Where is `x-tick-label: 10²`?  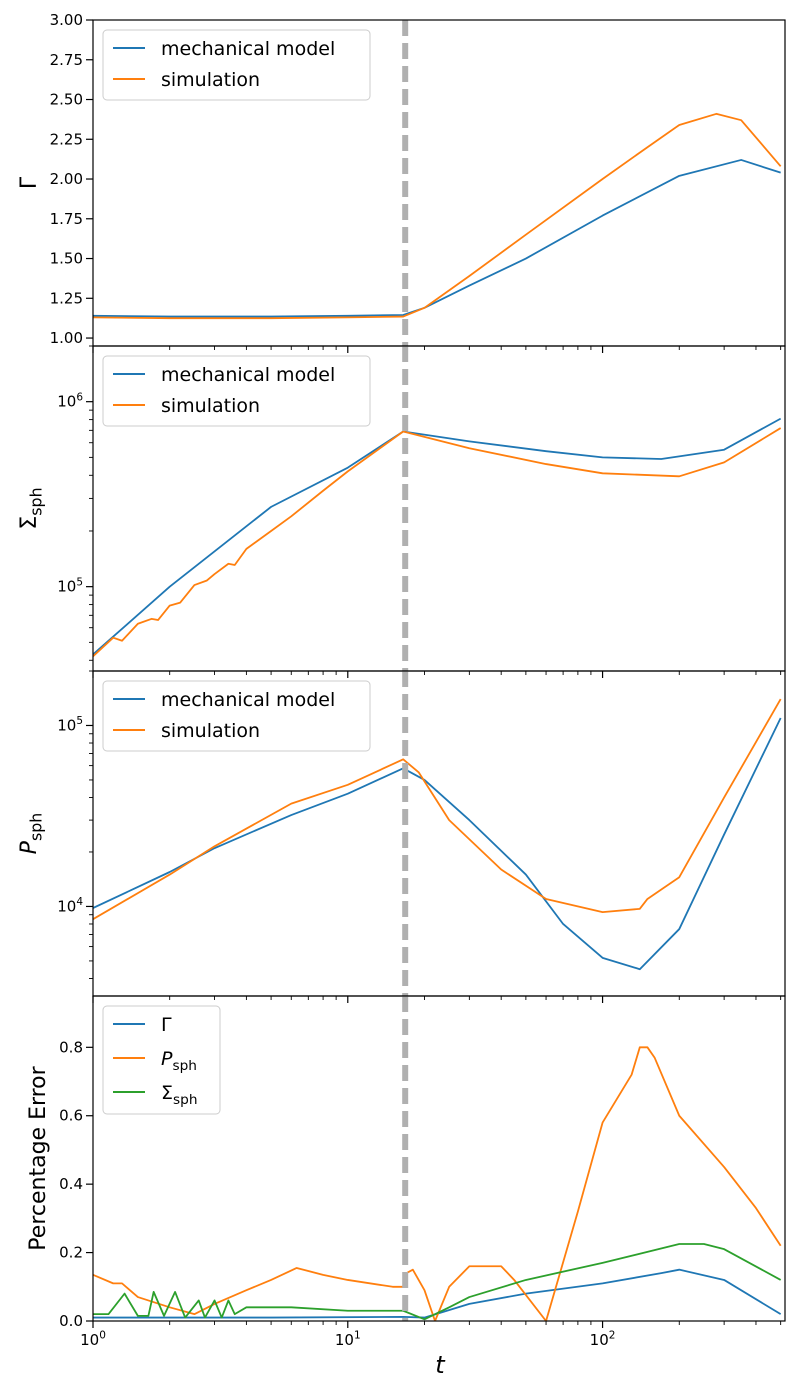 x-tick-label: 10² is located at coordinates (603, 1339).